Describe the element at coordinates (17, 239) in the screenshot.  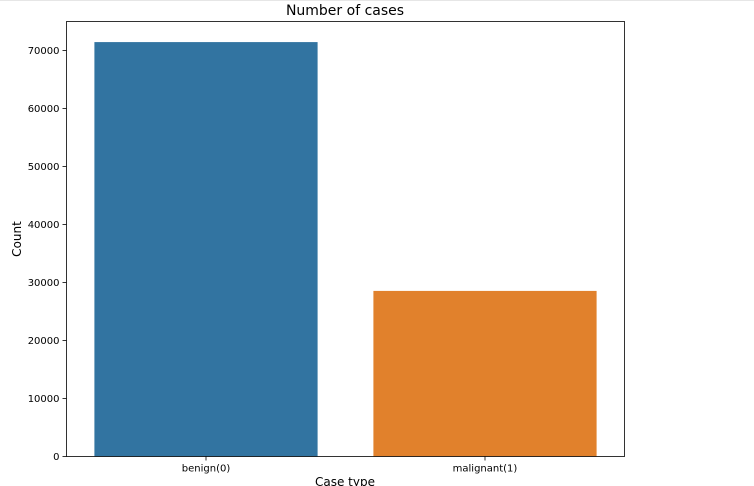
I see `y-axis-label: Count` at that location.